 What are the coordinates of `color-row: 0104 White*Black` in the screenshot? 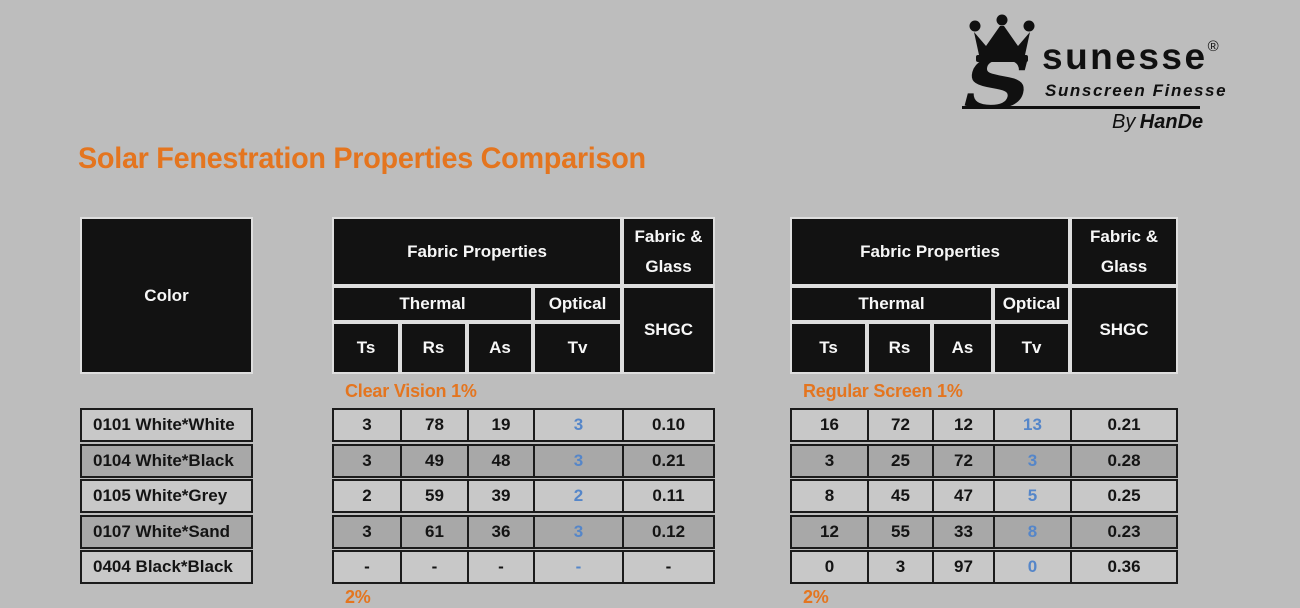 It's located at (166, 460).